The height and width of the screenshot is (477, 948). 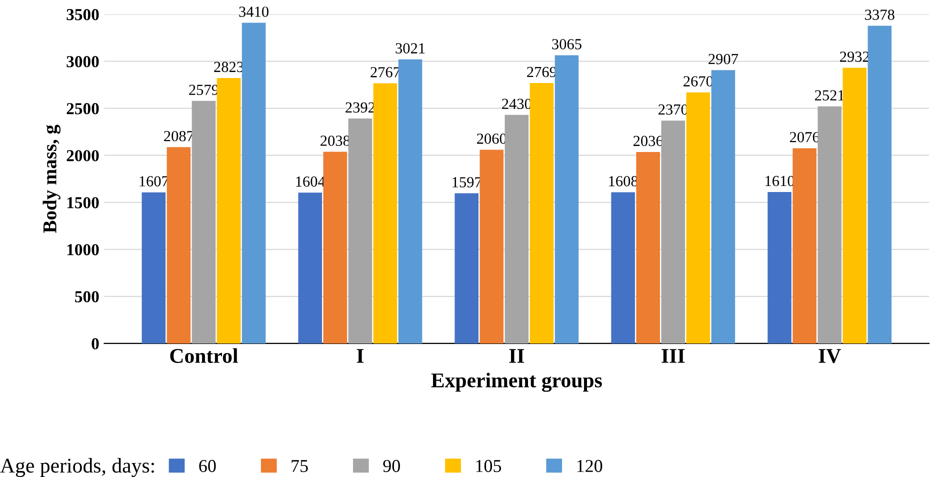 I want to click on y-tick-label: 2000, so click(x=82, y=156).